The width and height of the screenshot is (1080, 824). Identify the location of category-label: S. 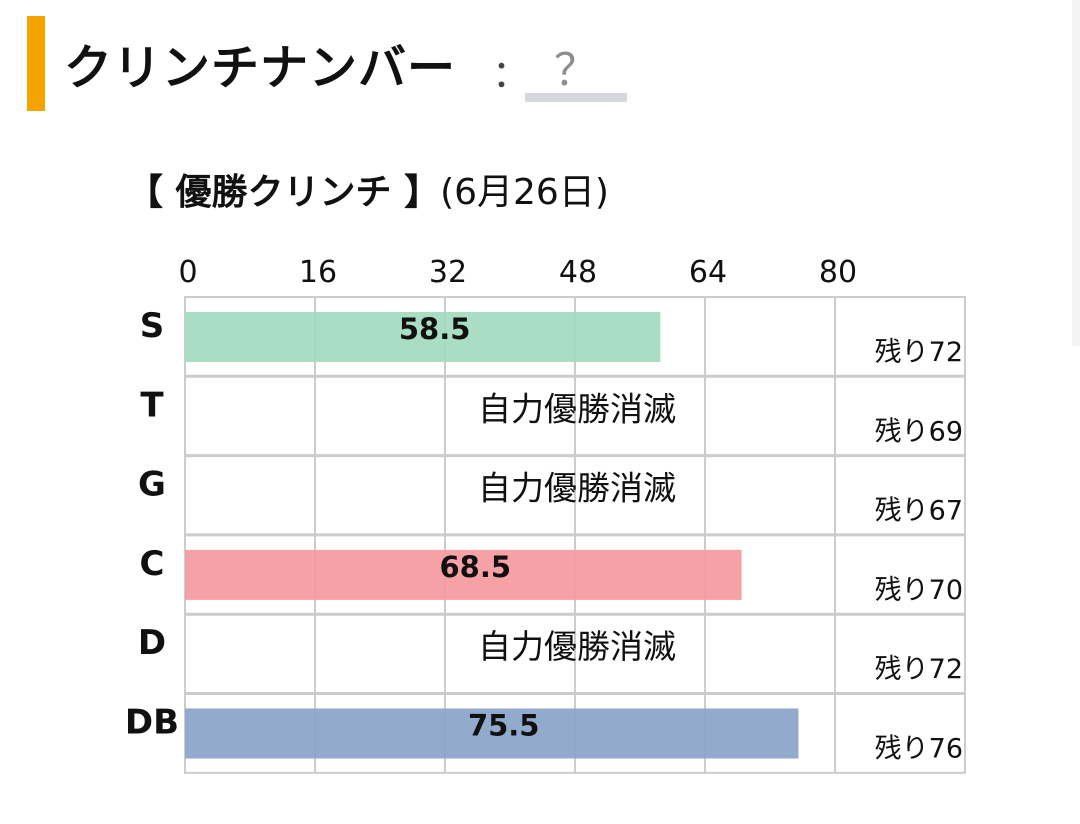
(152, 326).